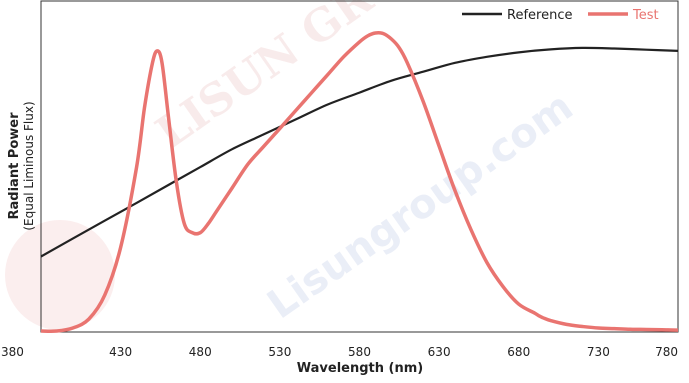  I want to click on x-tick-label: 780, so click(666, 352).